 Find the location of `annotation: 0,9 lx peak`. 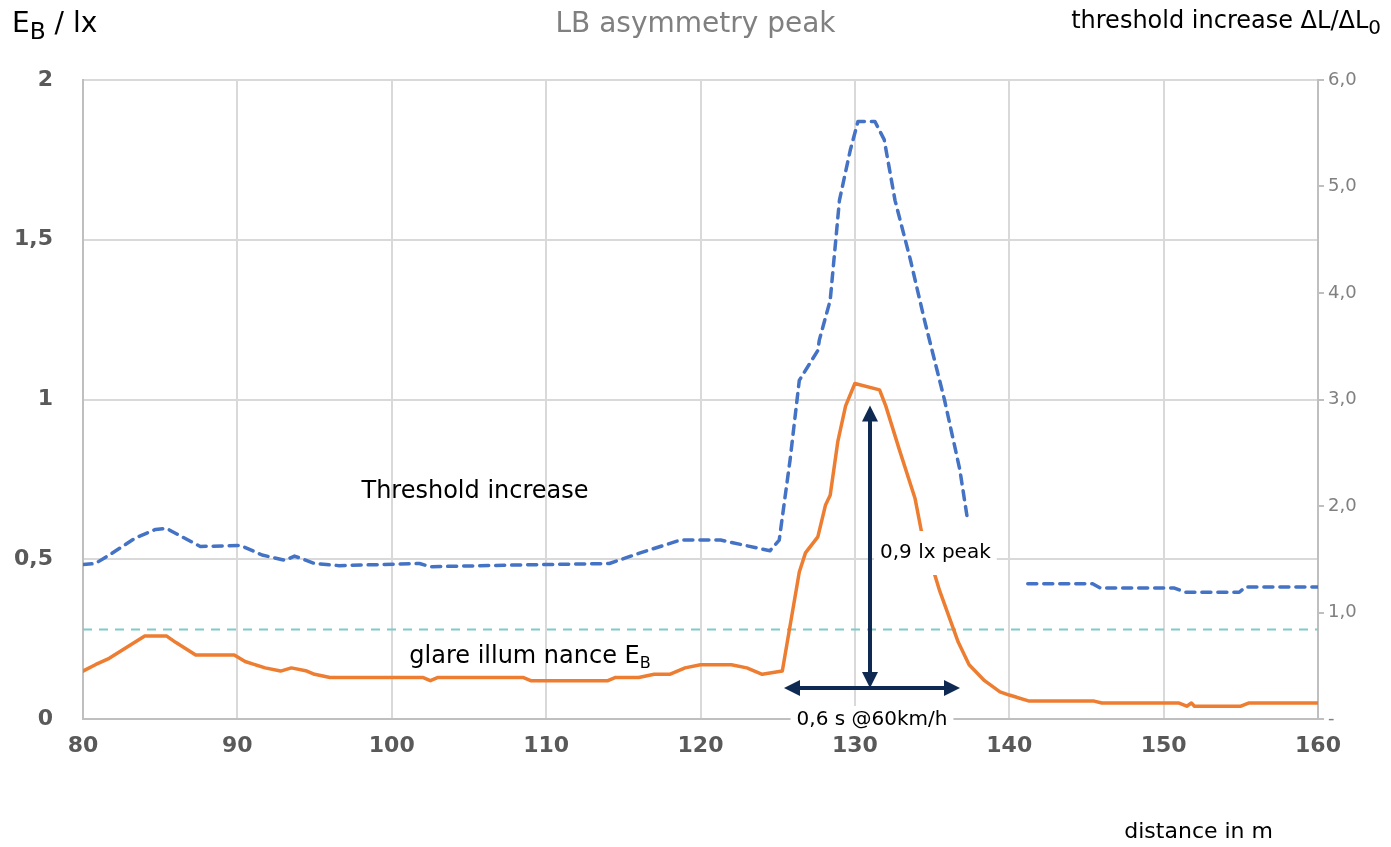

annotation: 0,9 lx peak is located at coordinates (936, 551).